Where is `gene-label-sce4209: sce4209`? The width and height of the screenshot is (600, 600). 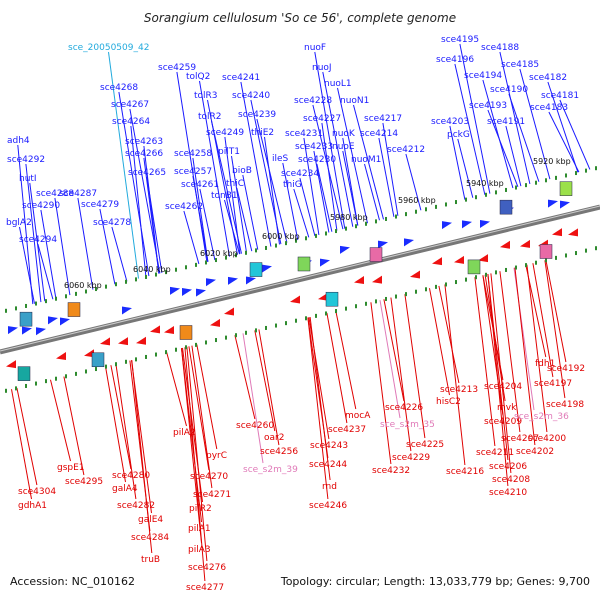
gene-label-sce4209: sce4209 is located at coordinates (503, 422).